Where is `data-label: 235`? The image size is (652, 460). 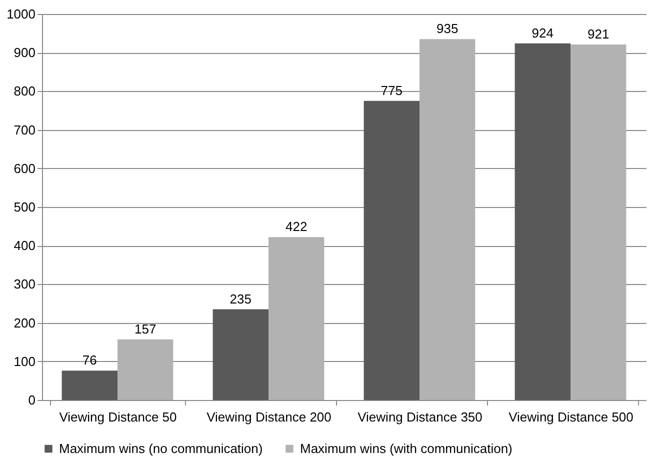
data-label: 235 is located at coordinates (241, 298).